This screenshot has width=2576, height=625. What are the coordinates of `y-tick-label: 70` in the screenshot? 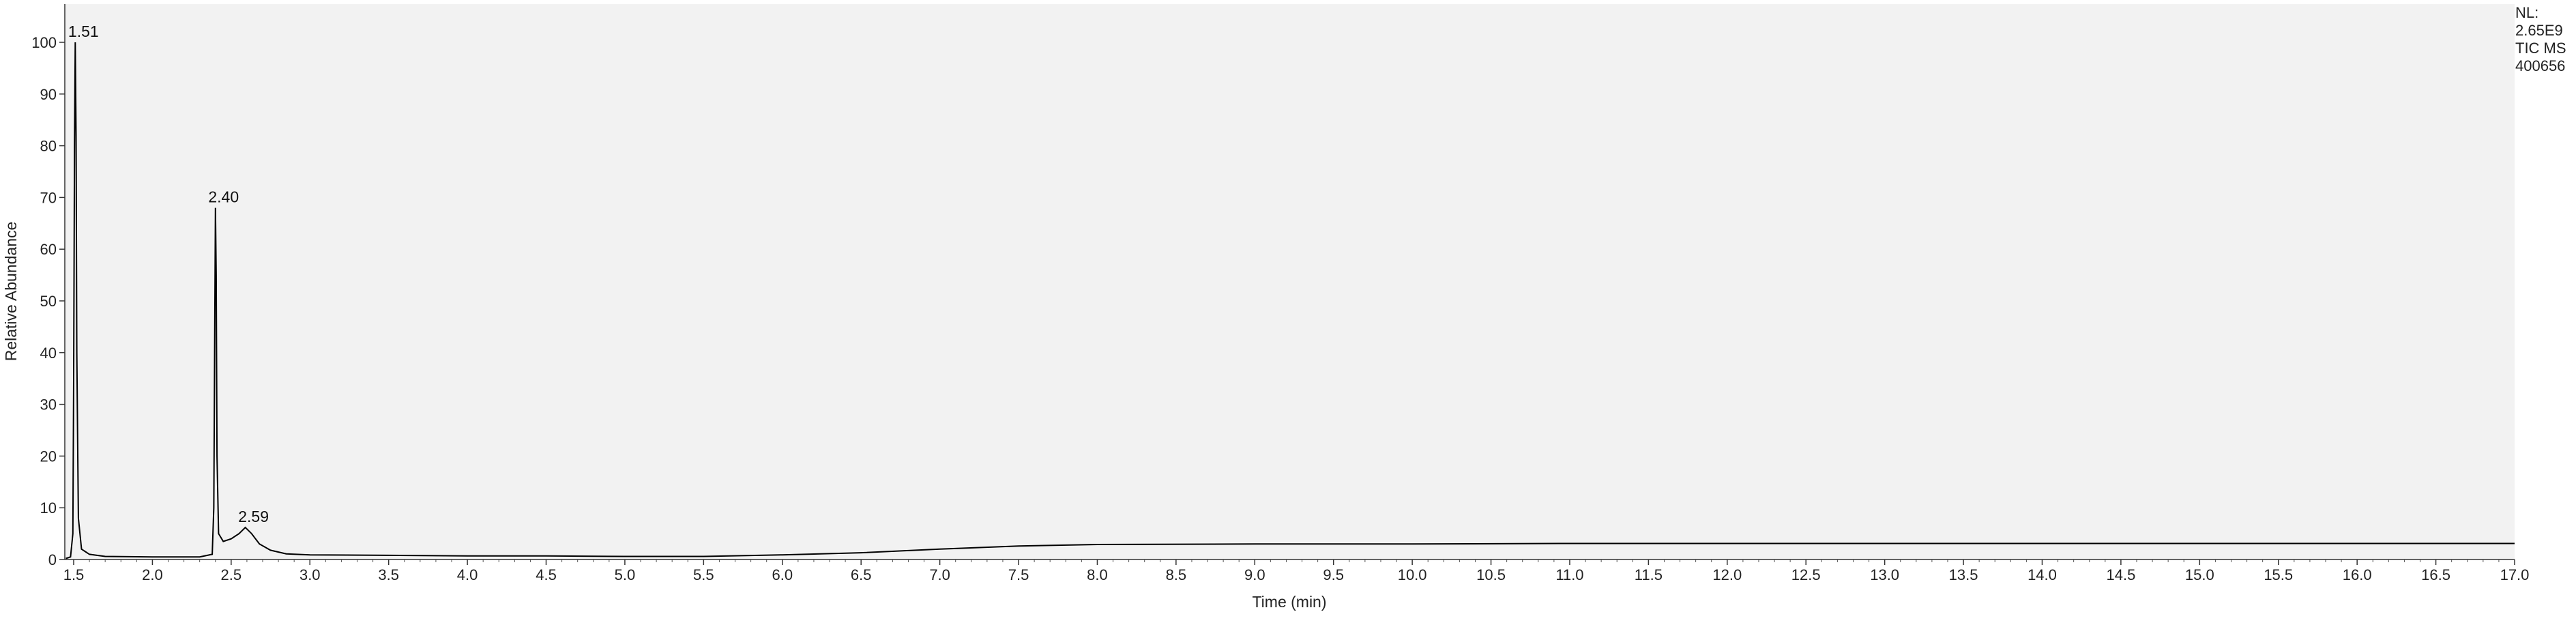 It's located at (49, 198).